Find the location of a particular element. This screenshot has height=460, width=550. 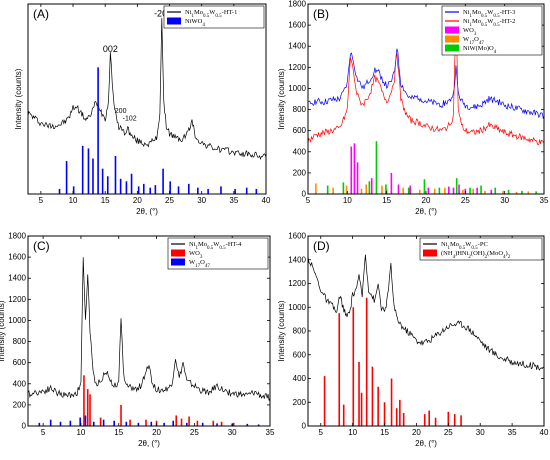

x-tick-label-b-2: 15 is located at coordinates (386, 200).